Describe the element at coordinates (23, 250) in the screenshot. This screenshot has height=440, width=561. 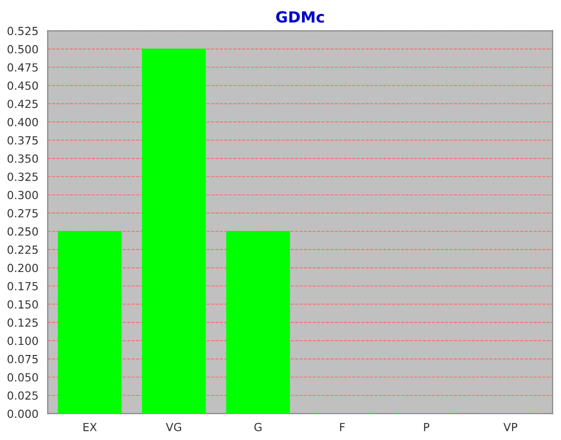
I see `y-tick-label: 0.225` at that location.